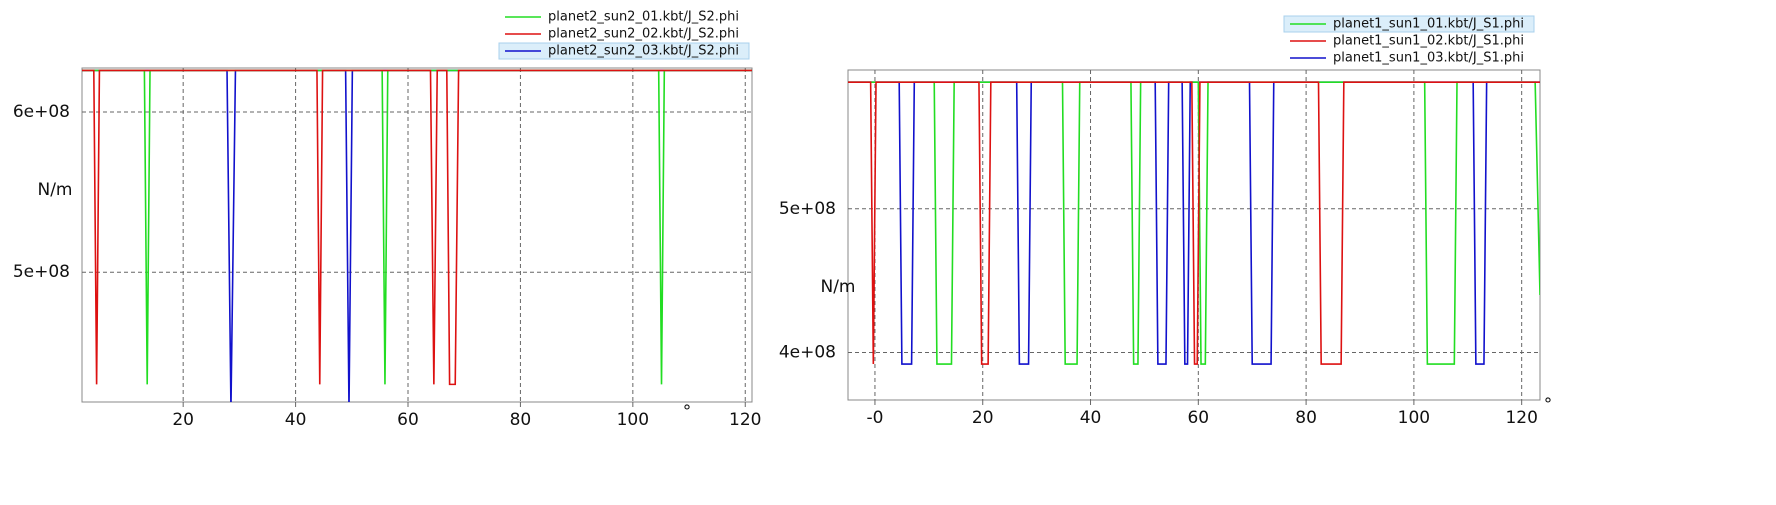 The image size is (1776, 505). I want to click on legend-label: planet1_sun1_01.kbt/J_S1.phi, so click(1428, 24).